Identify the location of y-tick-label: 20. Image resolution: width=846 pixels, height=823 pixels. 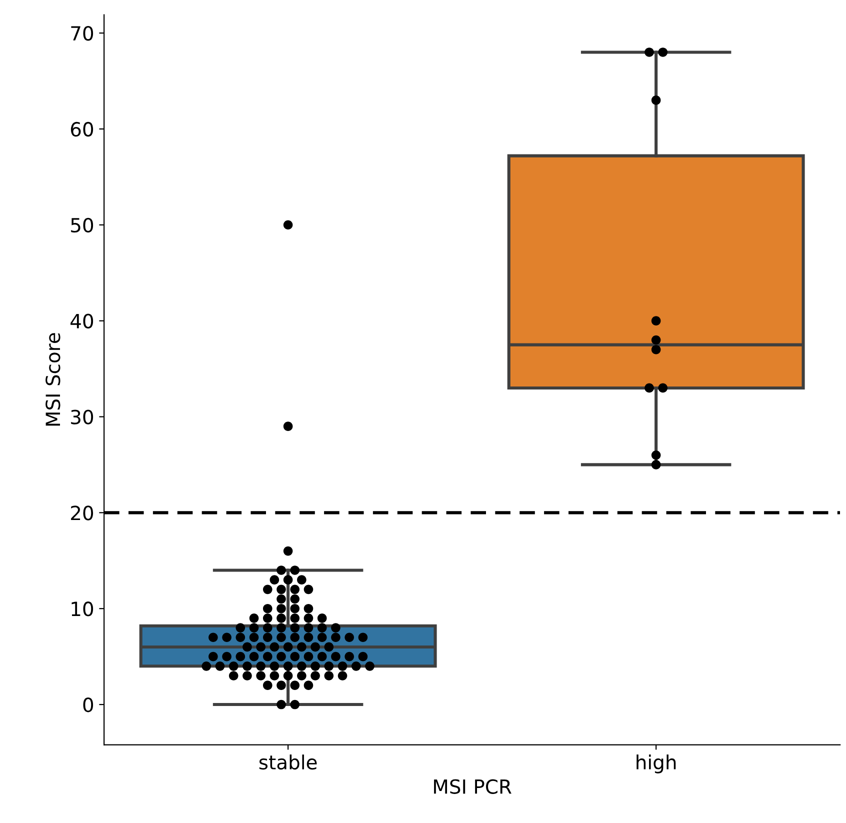
(82, 513).